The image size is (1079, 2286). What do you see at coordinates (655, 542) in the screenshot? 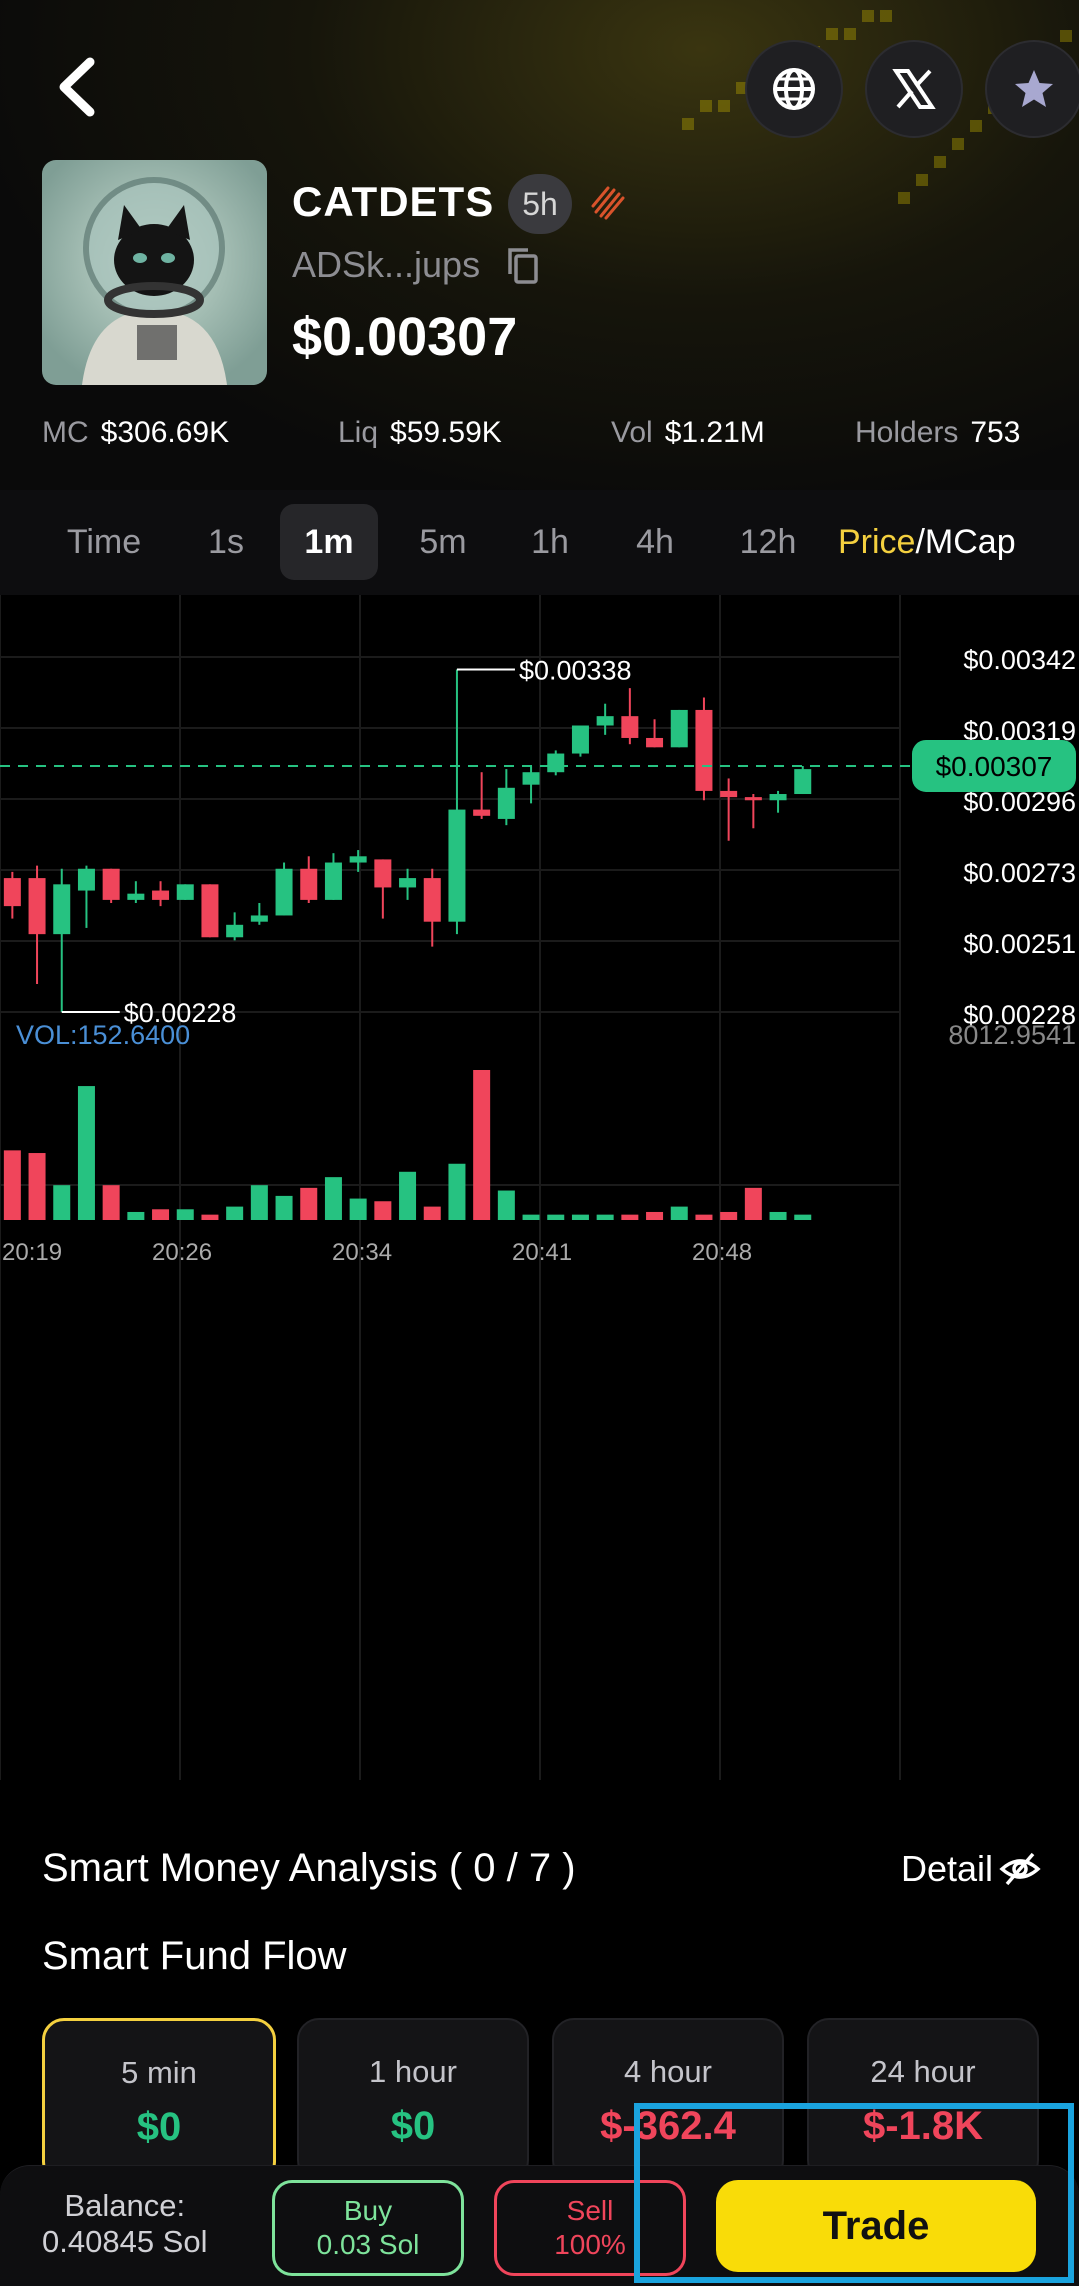
I see `tab-4h: 4h` at bounding box center [655, 542].